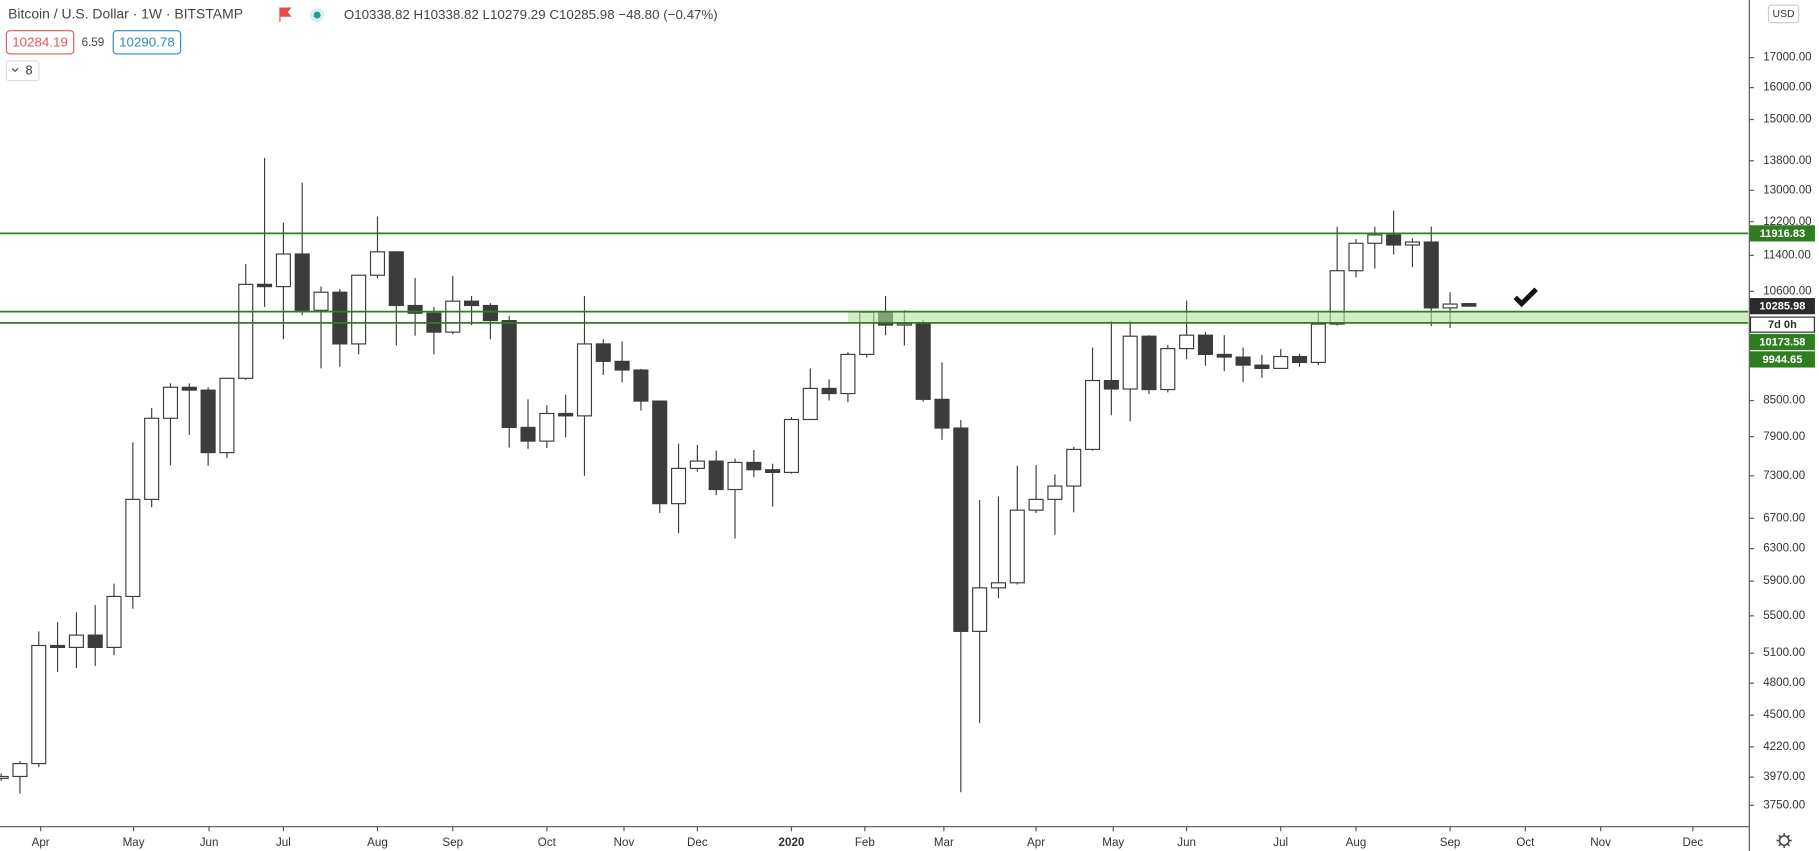  I want to click on y-tick-label: 5900.00, so click(1784, 580).